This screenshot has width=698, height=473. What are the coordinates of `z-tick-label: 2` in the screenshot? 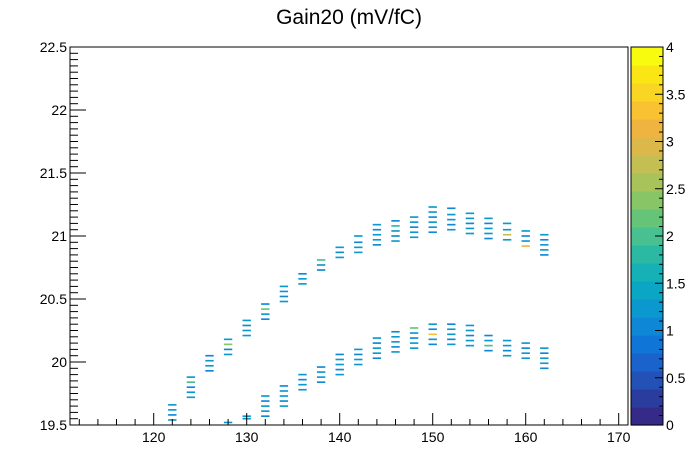 It's located at (670, 236).